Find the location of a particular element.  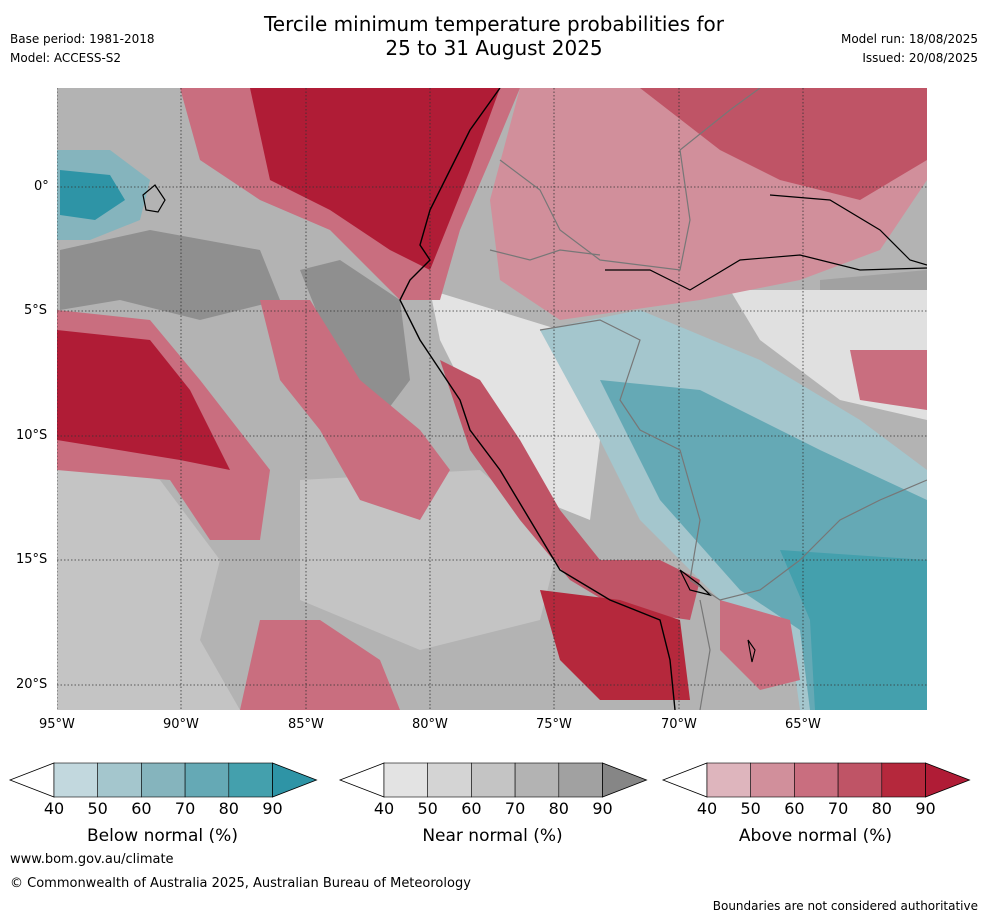

above-normal-colorbar-high-end is located at coordinates (948, 780).